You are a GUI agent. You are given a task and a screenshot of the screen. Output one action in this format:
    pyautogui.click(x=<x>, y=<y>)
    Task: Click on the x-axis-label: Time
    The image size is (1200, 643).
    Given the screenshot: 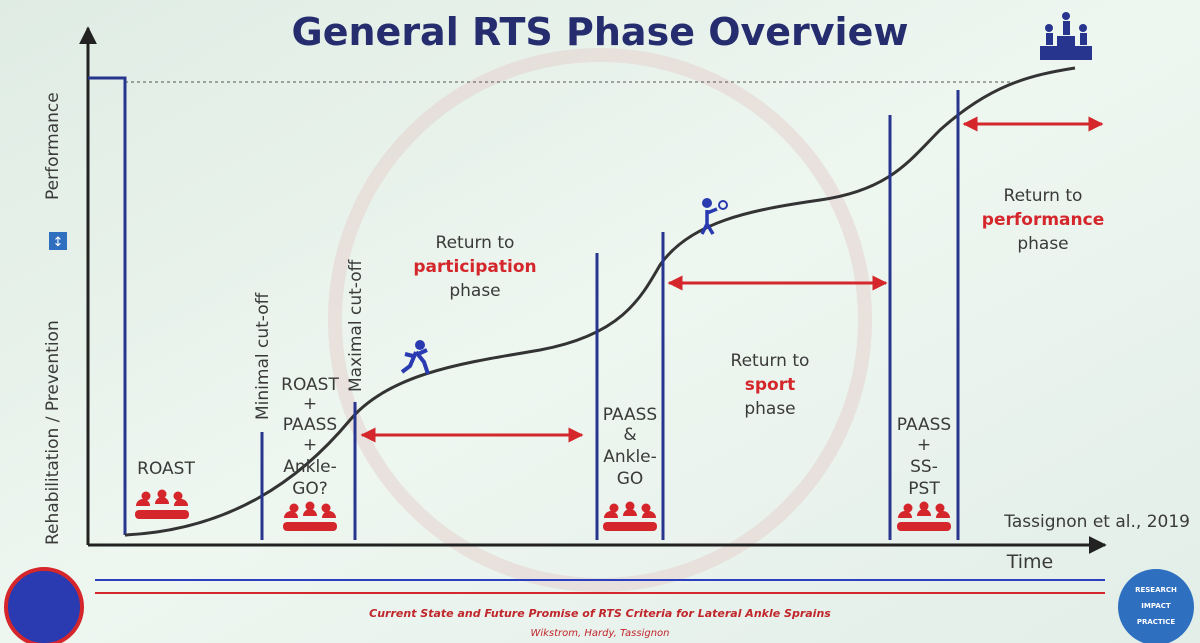 What is the action you would take?
    pyautogui.click(x=1030, y=562)
    